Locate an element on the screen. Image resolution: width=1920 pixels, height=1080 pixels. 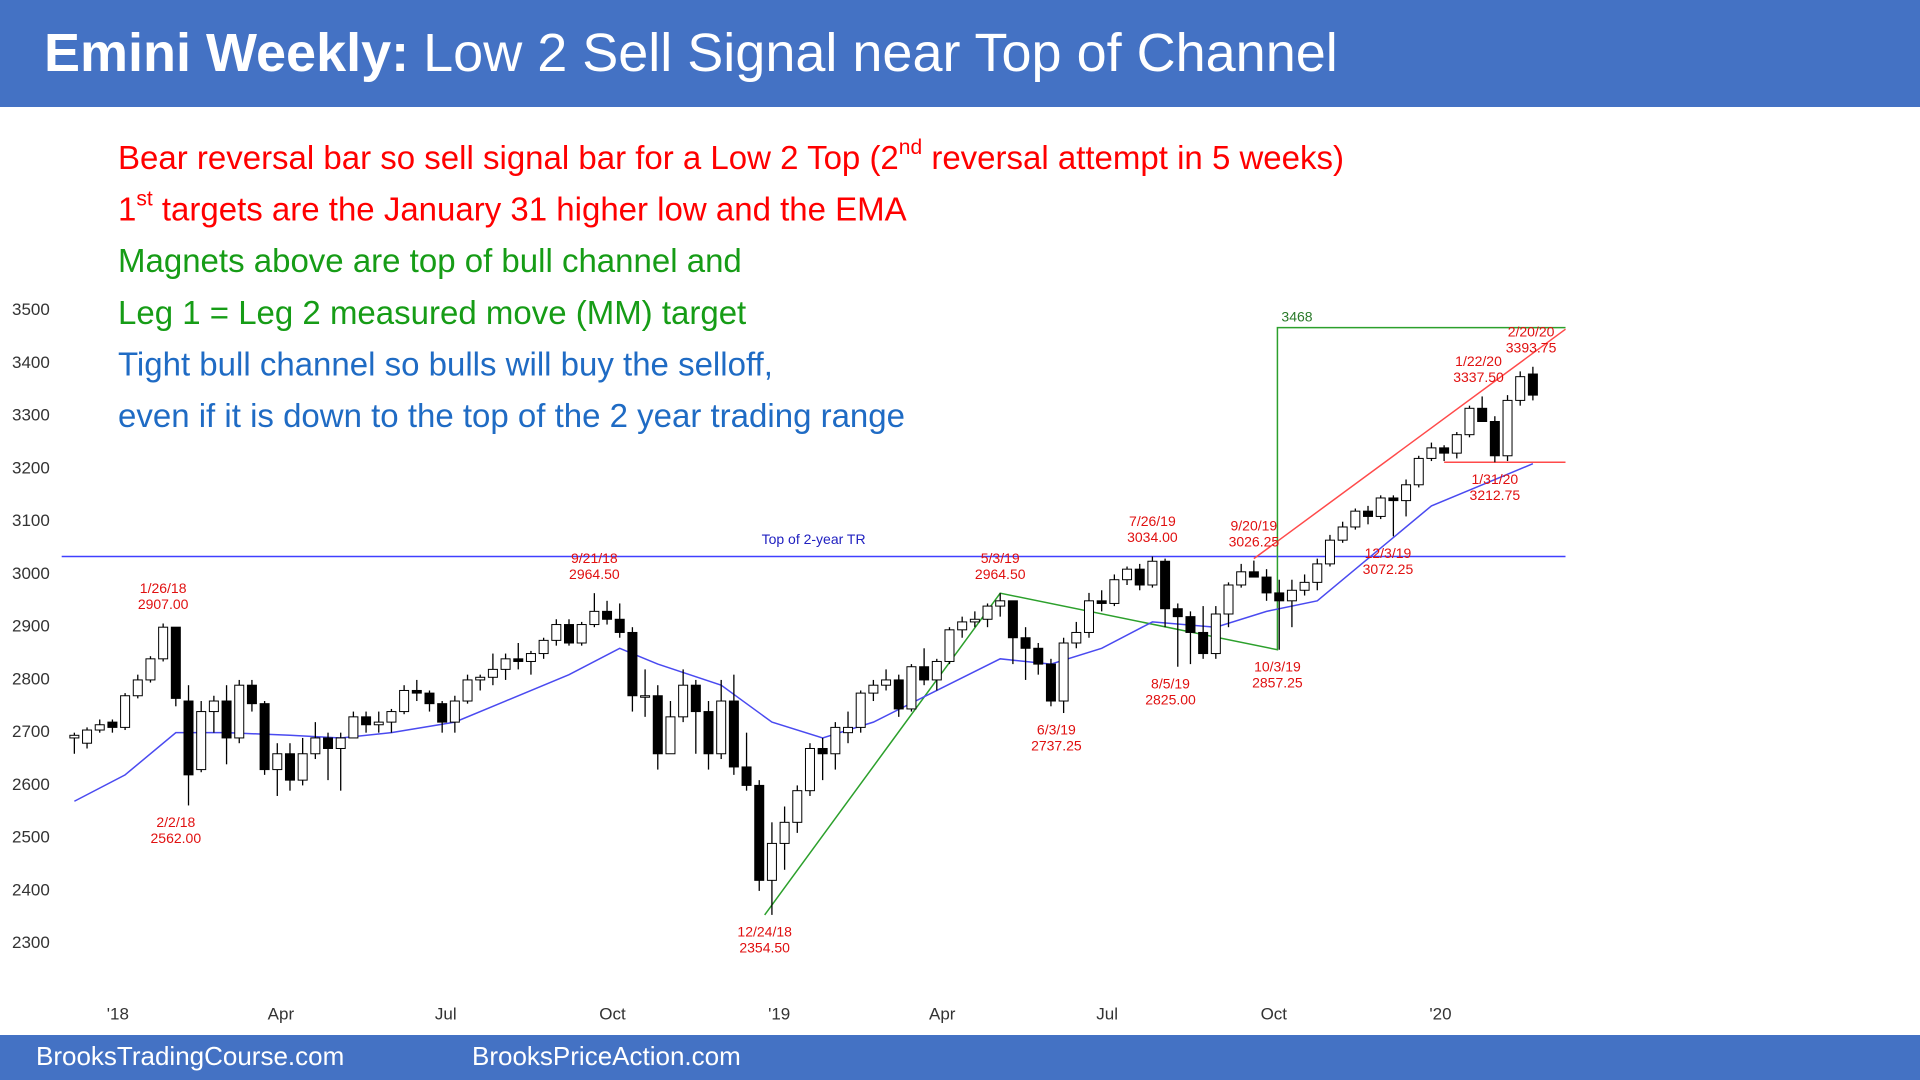
y-tick-label: 2600 is located at coordinates (31, 784).